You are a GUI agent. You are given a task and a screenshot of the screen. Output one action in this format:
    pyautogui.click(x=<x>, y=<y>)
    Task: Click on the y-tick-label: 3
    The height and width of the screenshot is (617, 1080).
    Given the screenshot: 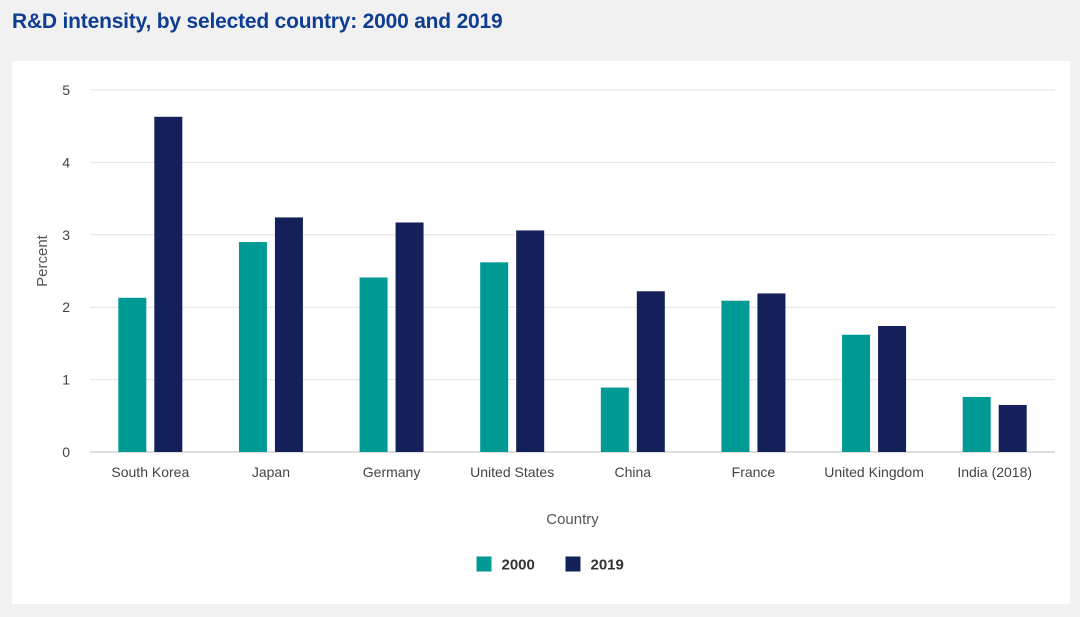 What is the action you would take?
    pyautogui.click(x=66, y=235)
    